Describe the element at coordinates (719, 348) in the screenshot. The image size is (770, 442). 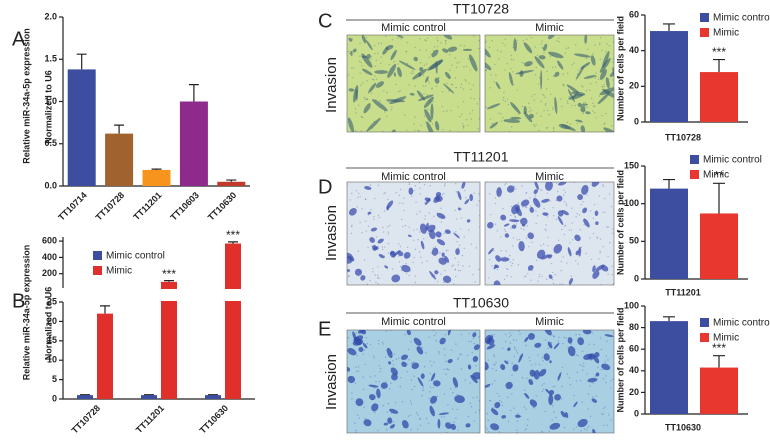
I see `significance: ***` at that location.